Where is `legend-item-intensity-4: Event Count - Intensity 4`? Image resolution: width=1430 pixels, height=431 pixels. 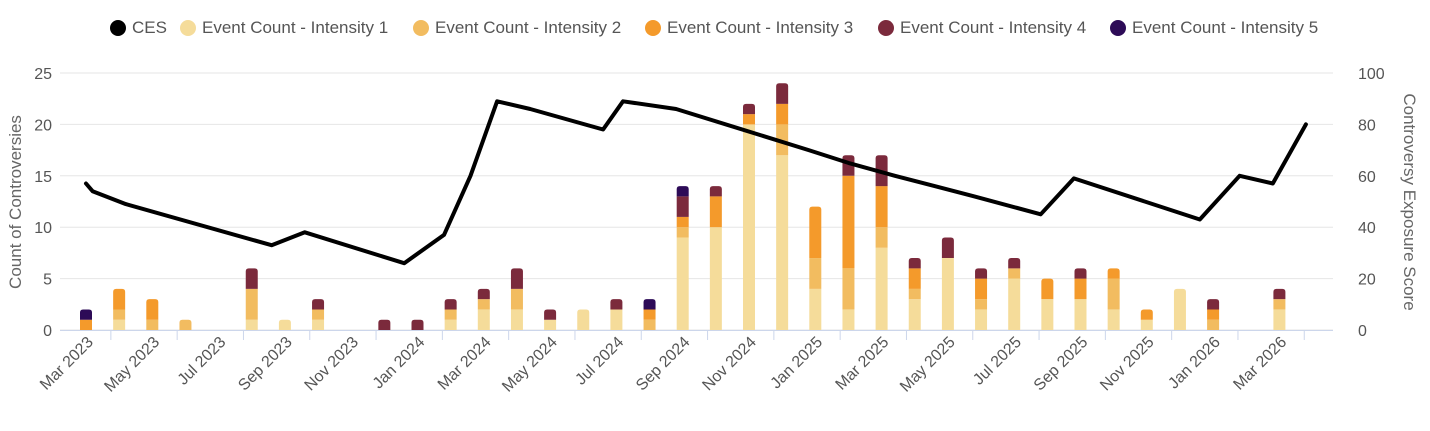
legend-item-intensity-4: Event Count - Intensity 4 is located at coordinates (982, 28).